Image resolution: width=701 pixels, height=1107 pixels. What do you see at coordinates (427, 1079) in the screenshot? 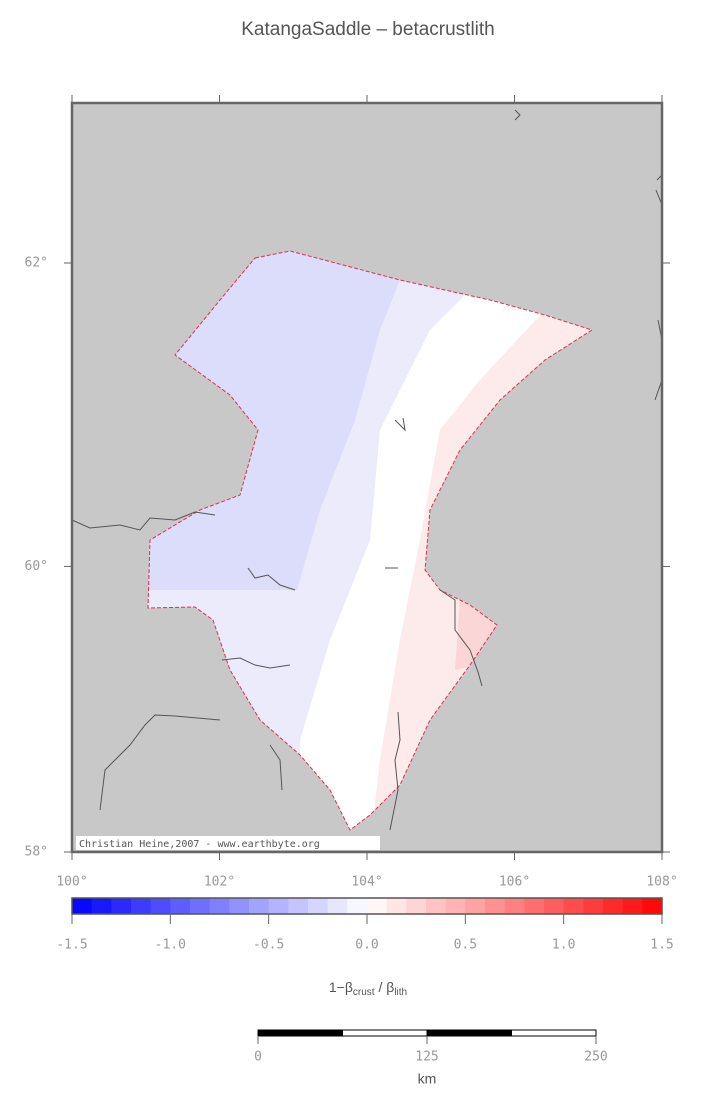
I see `scalebar-unit: km` at bounding box center [427, 1079].